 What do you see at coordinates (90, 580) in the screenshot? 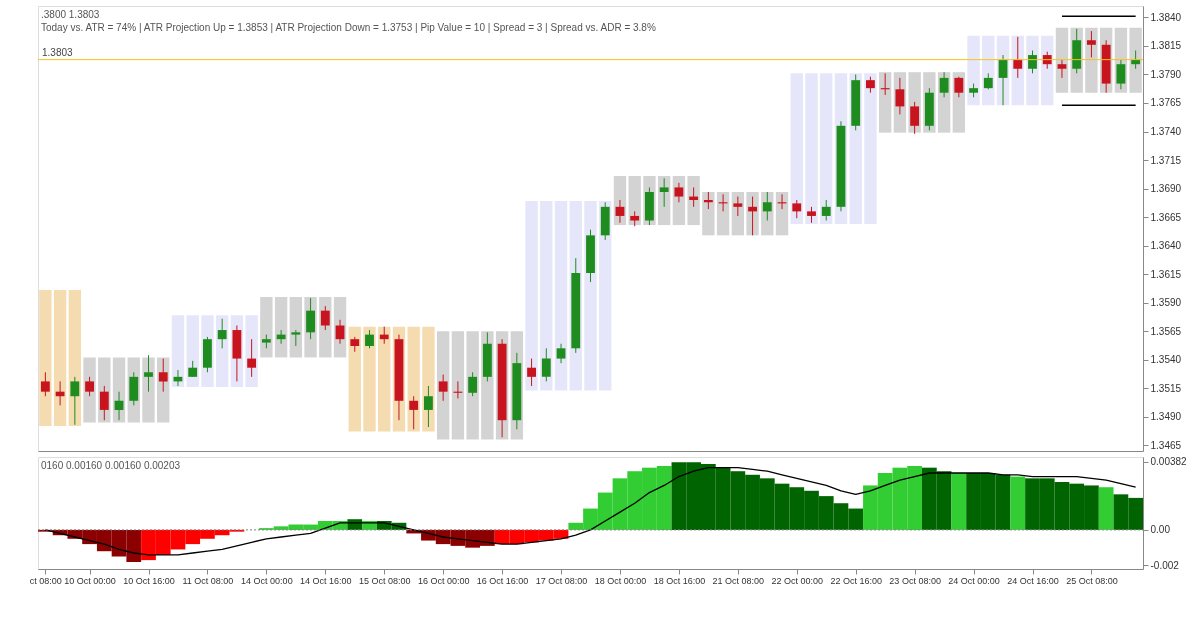
I see `x-tick-label: 10 Oct 00:00` at bounding box center [90, 580].